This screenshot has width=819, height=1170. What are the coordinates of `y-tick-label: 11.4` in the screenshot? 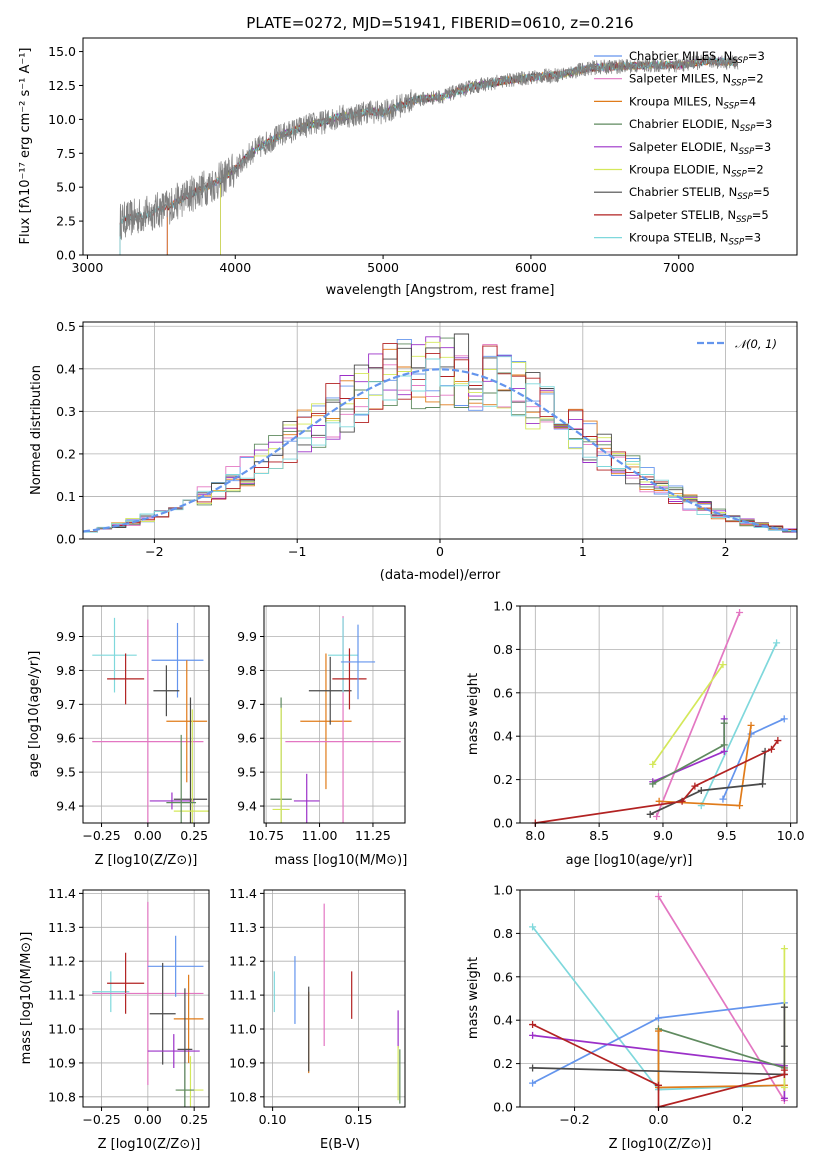 It's located at (62, 893).